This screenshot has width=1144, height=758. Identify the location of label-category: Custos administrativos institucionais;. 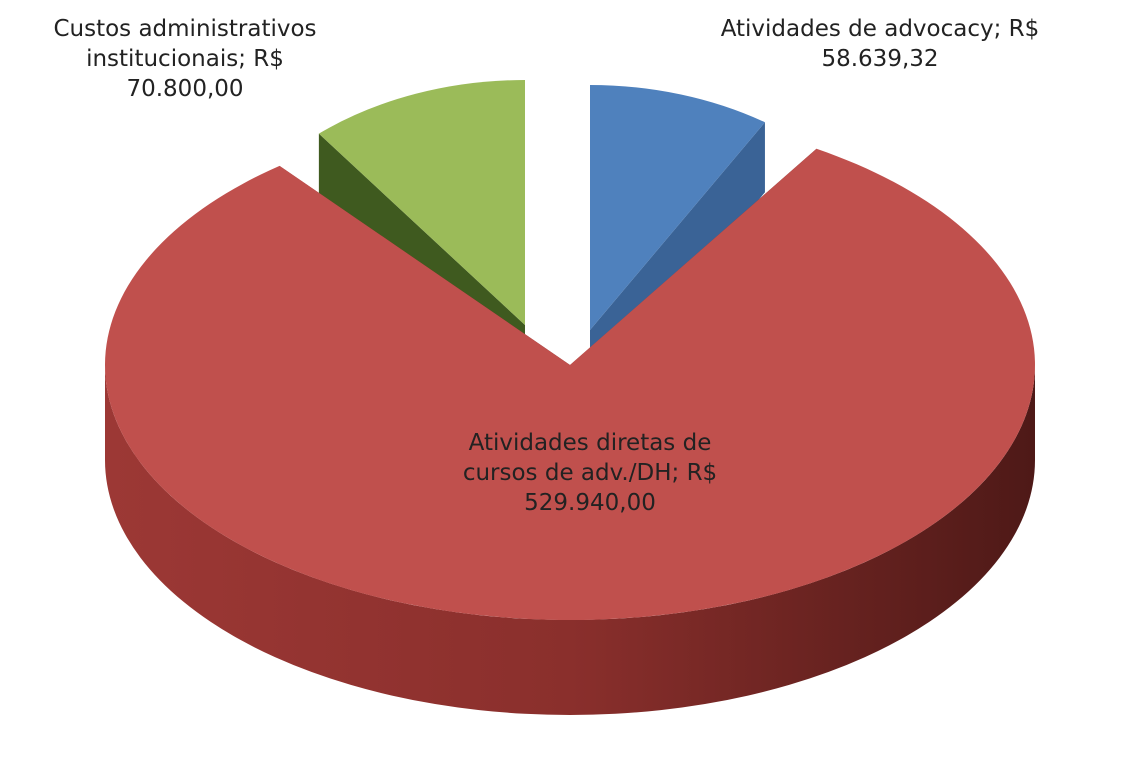
(185, 44).